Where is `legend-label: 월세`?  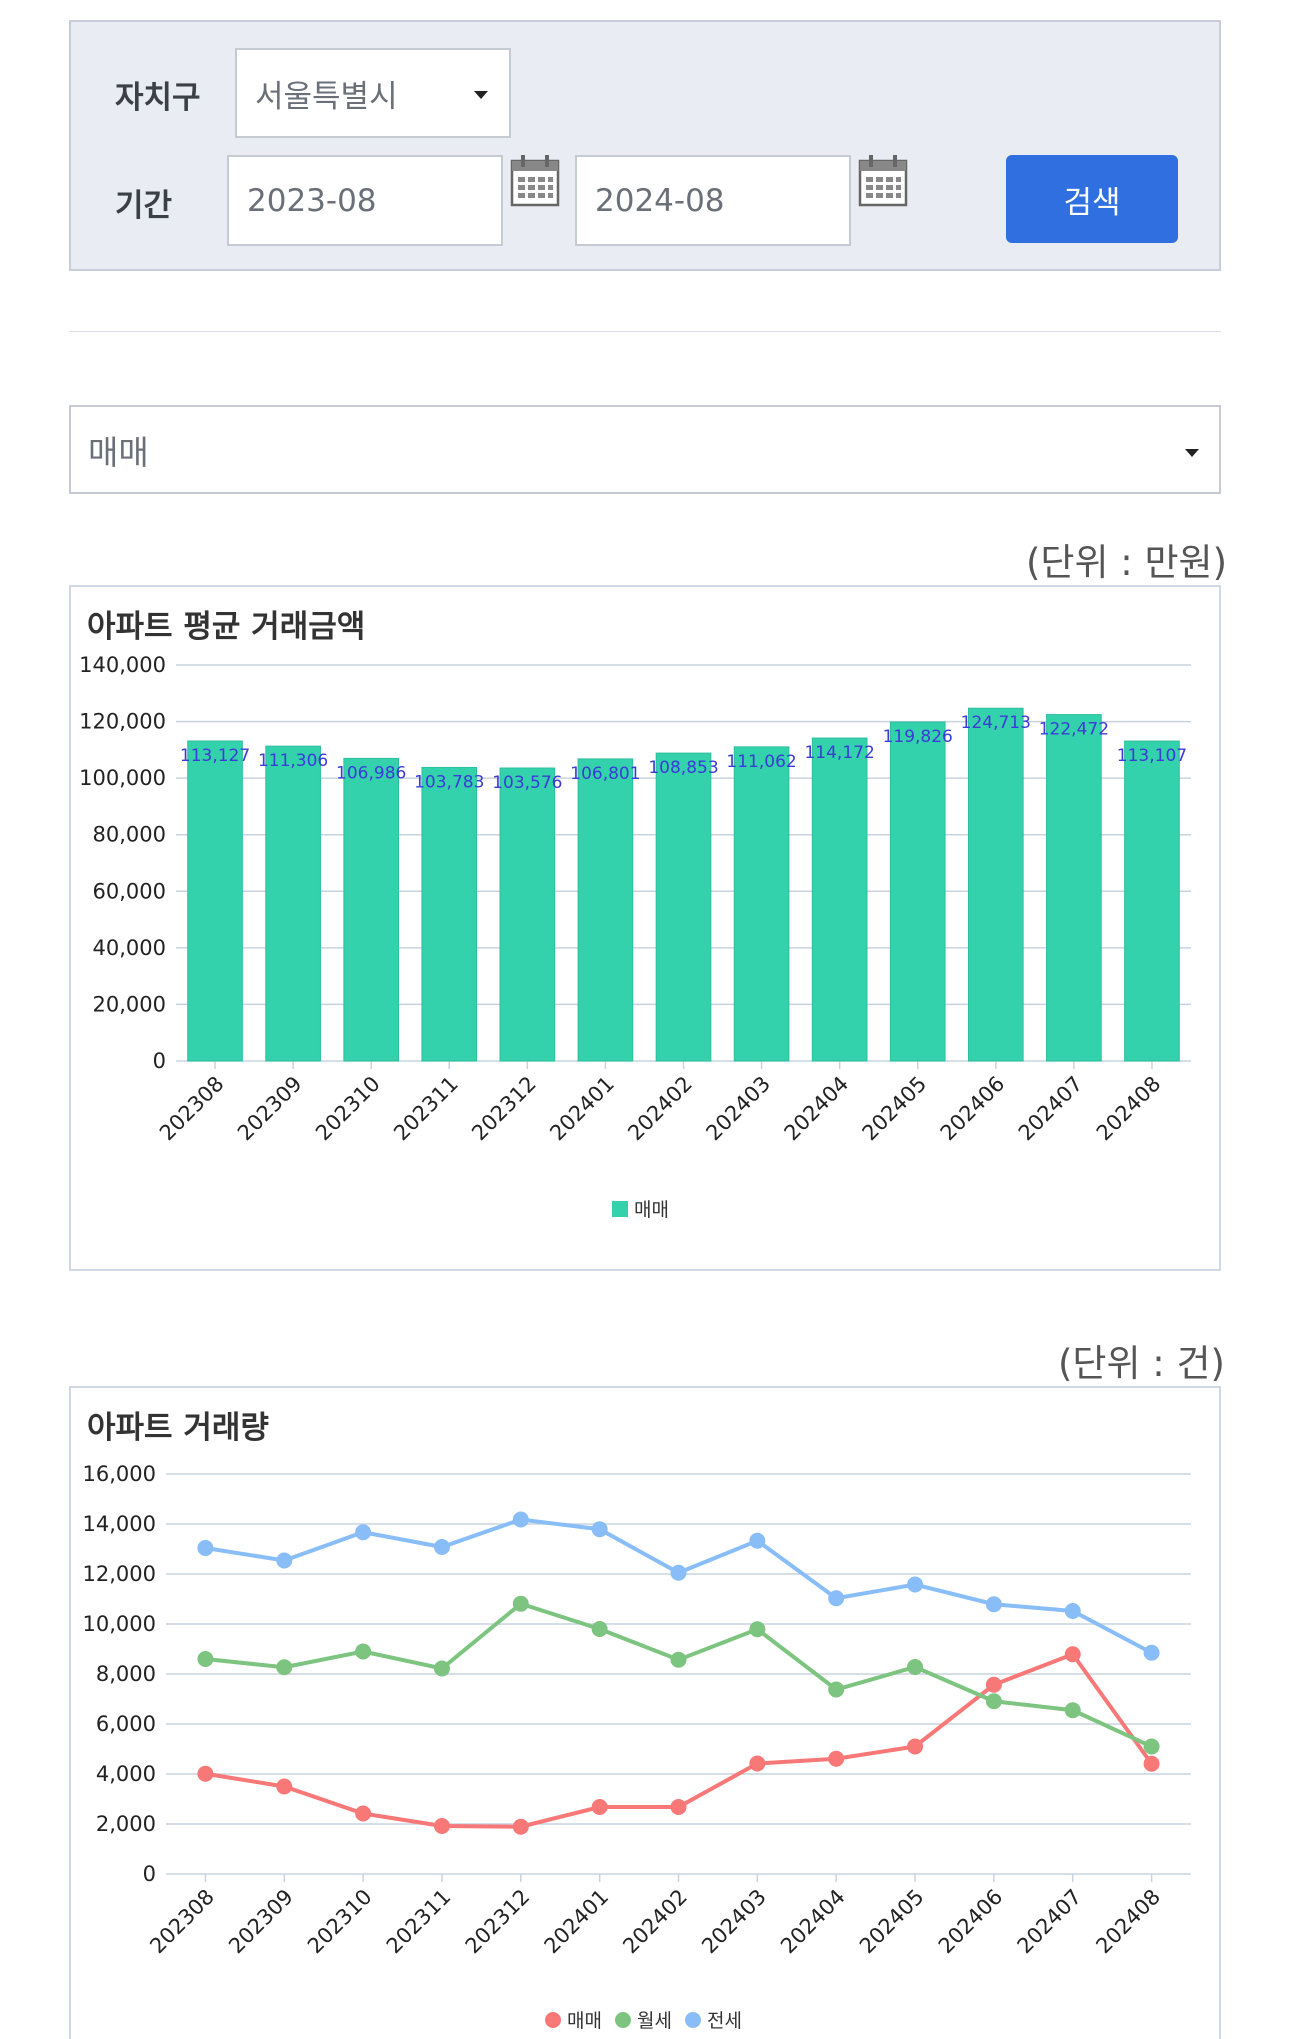
legend-label: 월세 is located at coordinates (654, 2021).